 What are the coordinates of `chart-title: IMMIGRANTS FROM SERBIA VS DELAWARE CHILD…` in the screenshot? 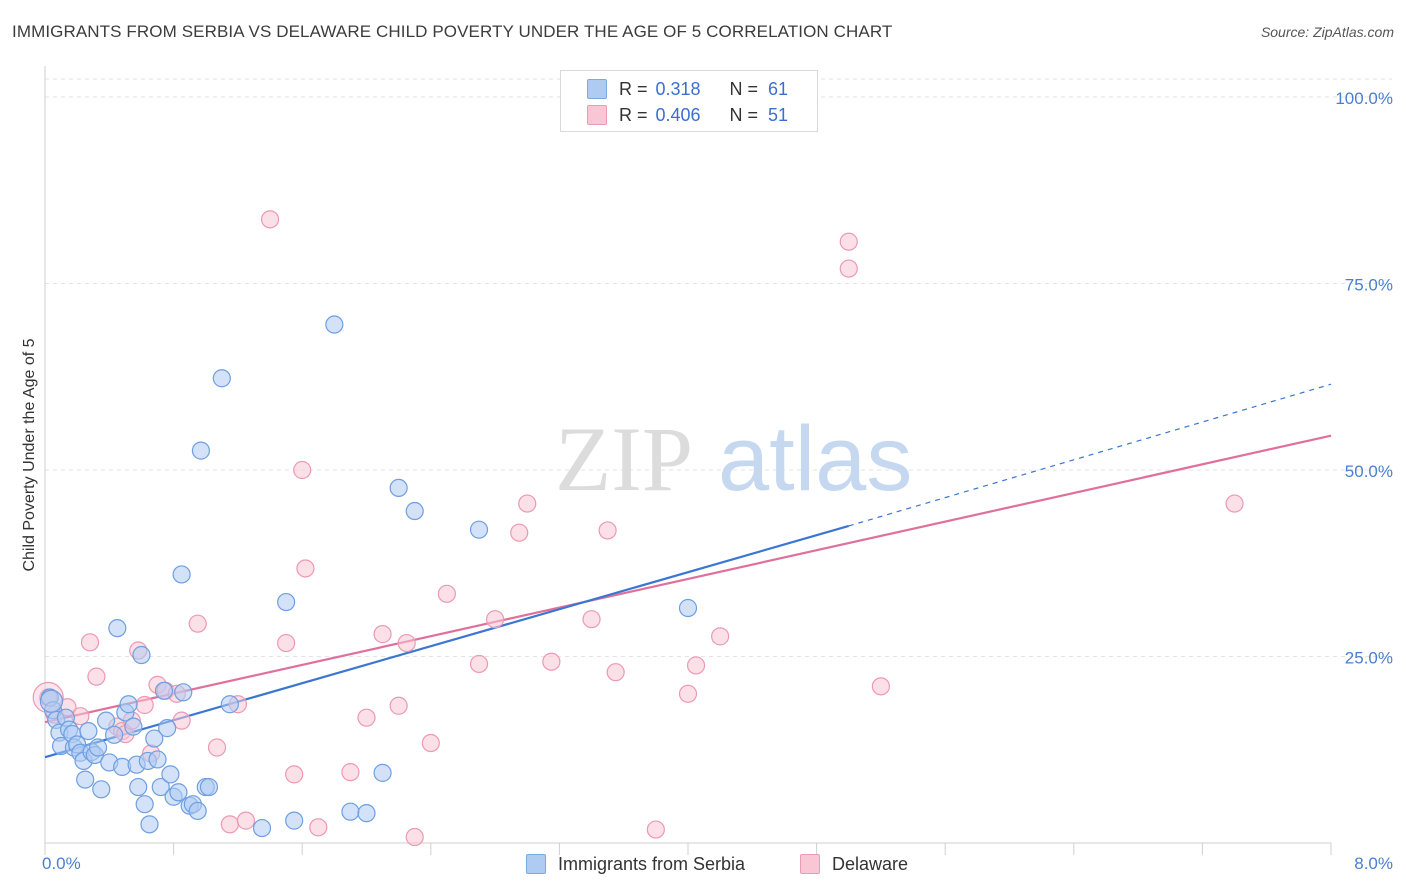 It's located at (452, 31).